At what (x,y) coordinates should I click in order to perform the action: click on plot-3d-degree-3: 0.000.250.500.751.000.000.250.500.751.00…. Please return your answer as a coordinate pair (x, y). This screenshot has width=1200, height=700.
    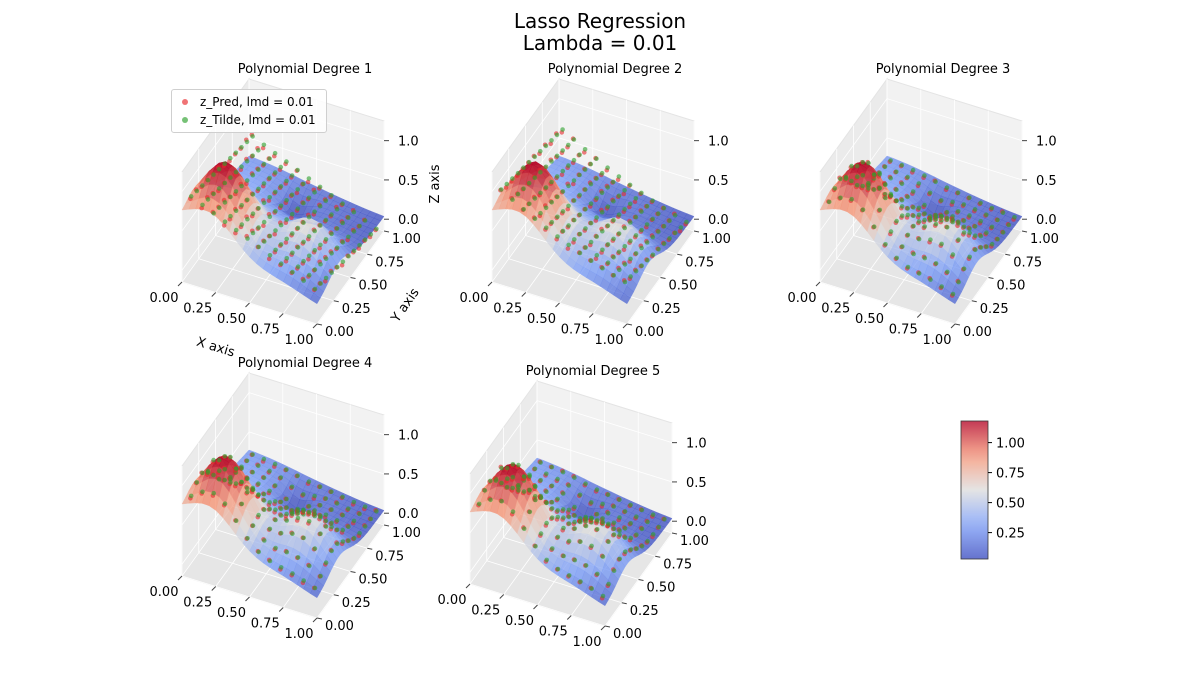
    Looking at the image, I should click on (943, 224).